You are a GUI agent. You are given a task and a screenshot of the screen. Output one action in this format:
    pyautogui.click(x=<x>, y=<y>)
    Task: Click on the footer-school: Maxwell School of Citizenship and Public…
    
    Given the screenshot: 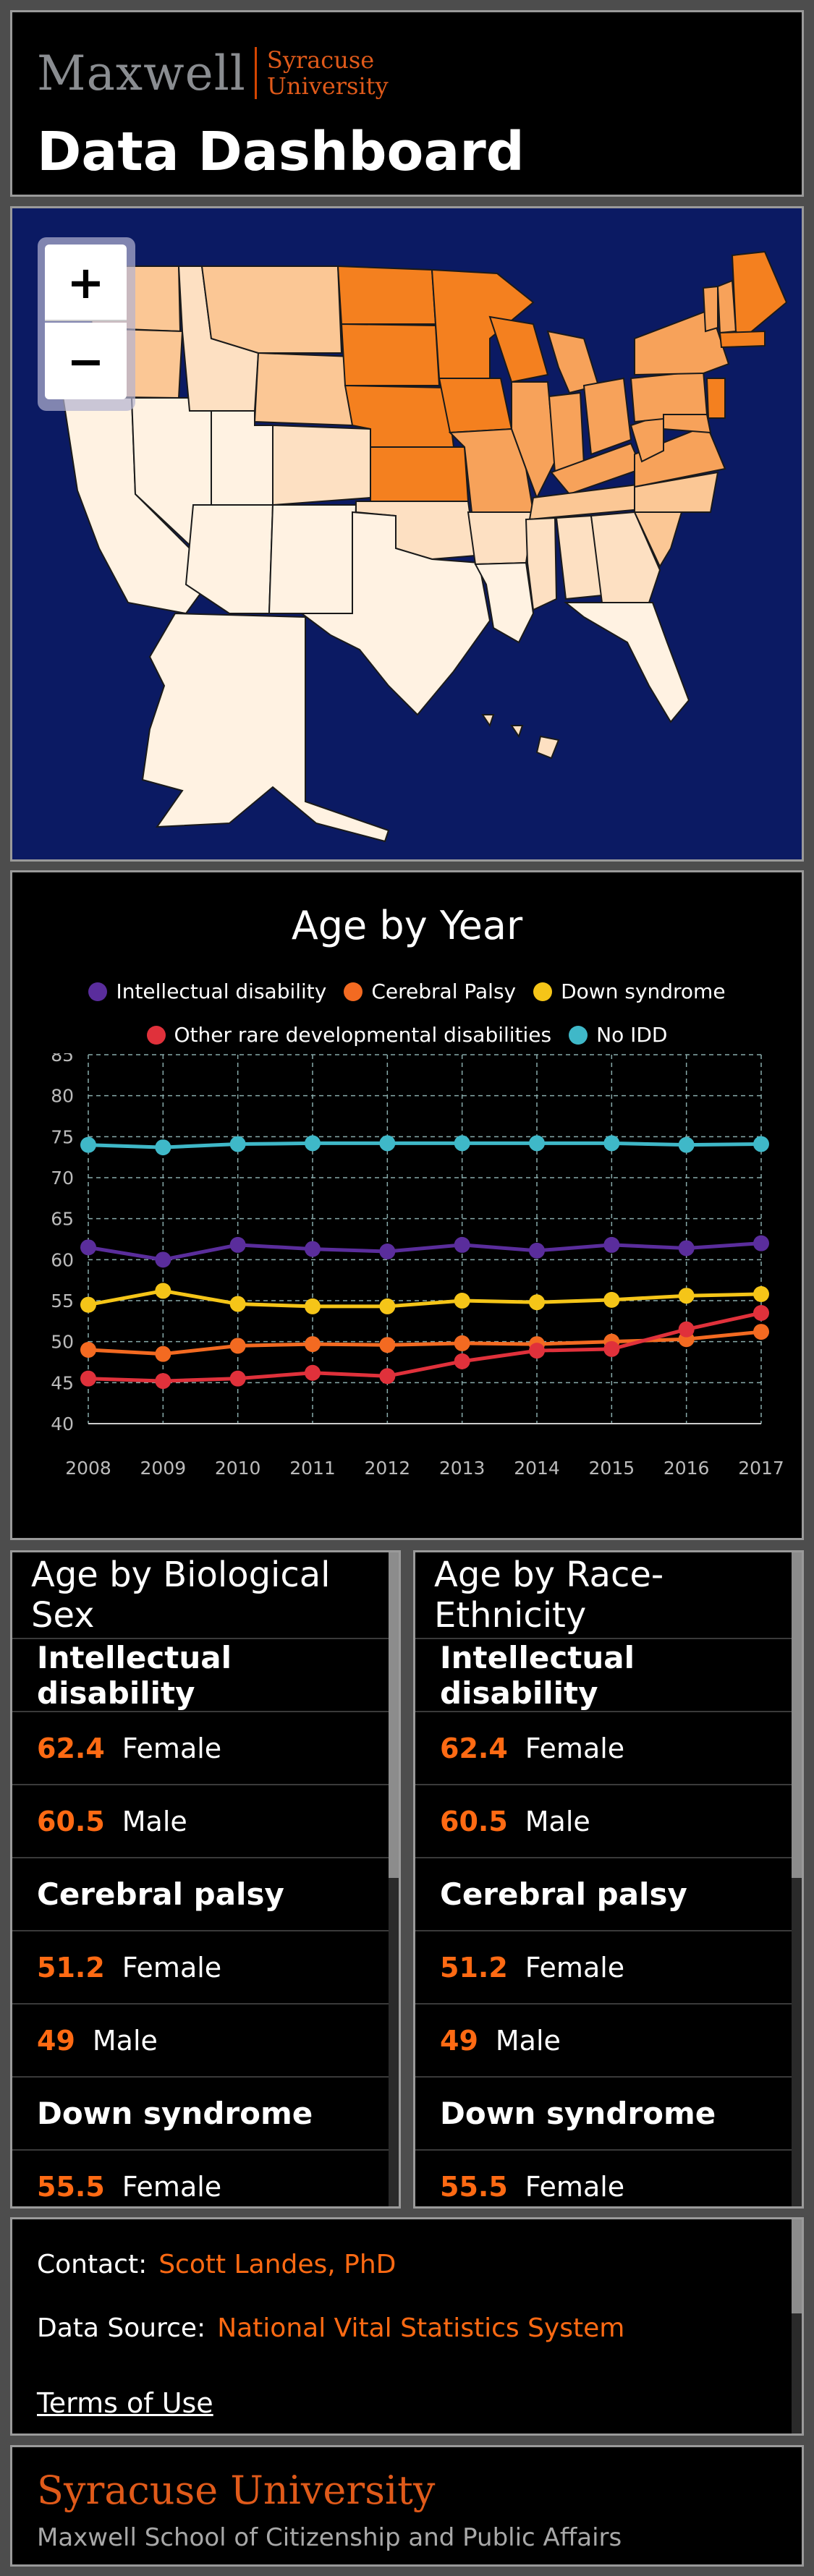 What is the action you would take?
    pyautogui.click(x=329, y=2537)
    